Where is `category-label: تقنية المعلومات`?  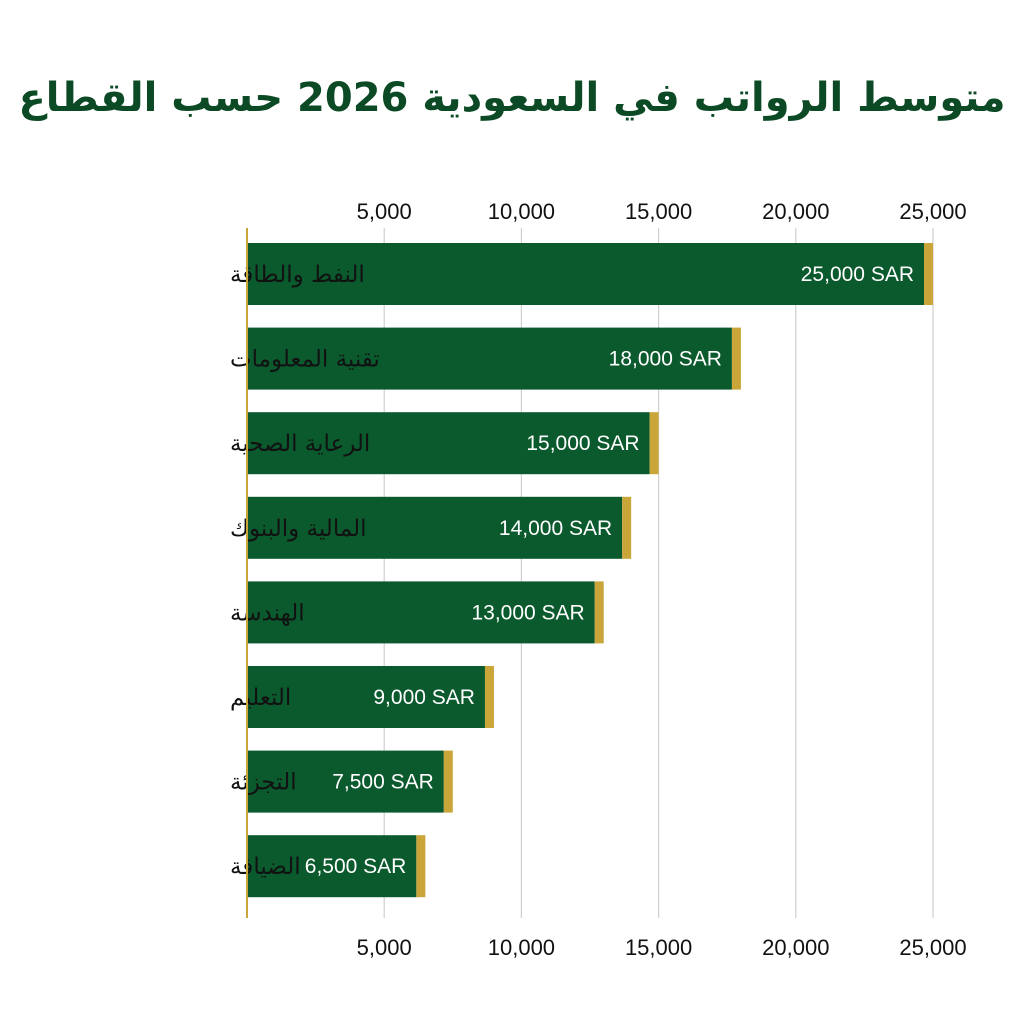
category-label: تقنية المعلومات is located at coordinates (305, 360).